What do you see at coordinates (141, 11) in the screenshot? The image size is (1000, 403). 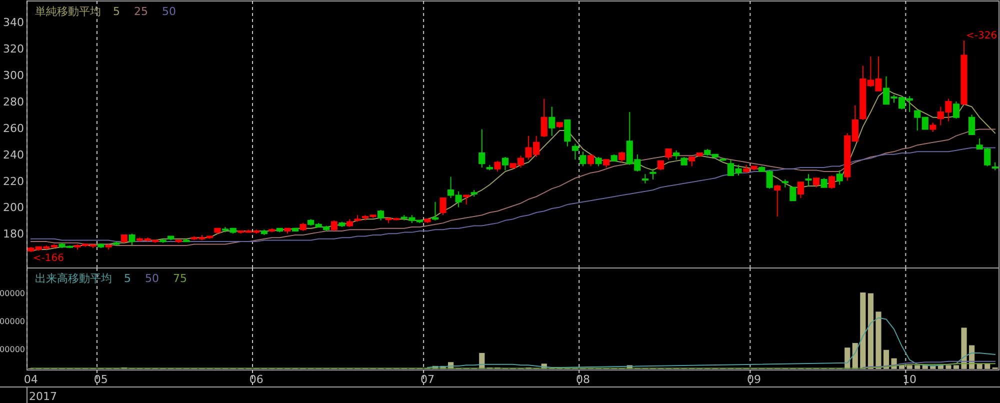 I see `text: 25` at bounding box center [141, 11].